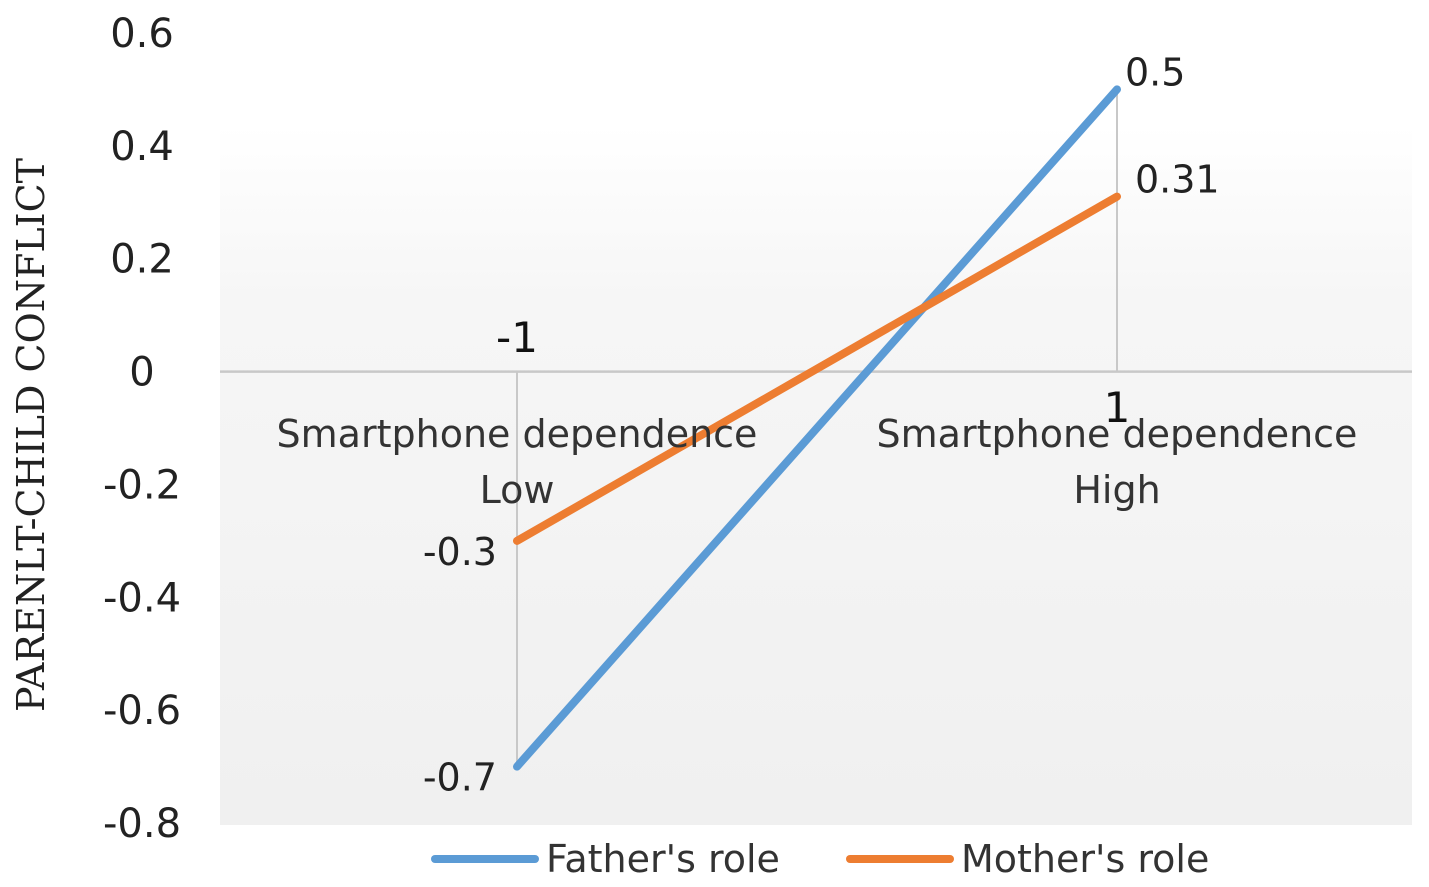  I want to click on y-tick-label: 0.6, so click(142, 34).